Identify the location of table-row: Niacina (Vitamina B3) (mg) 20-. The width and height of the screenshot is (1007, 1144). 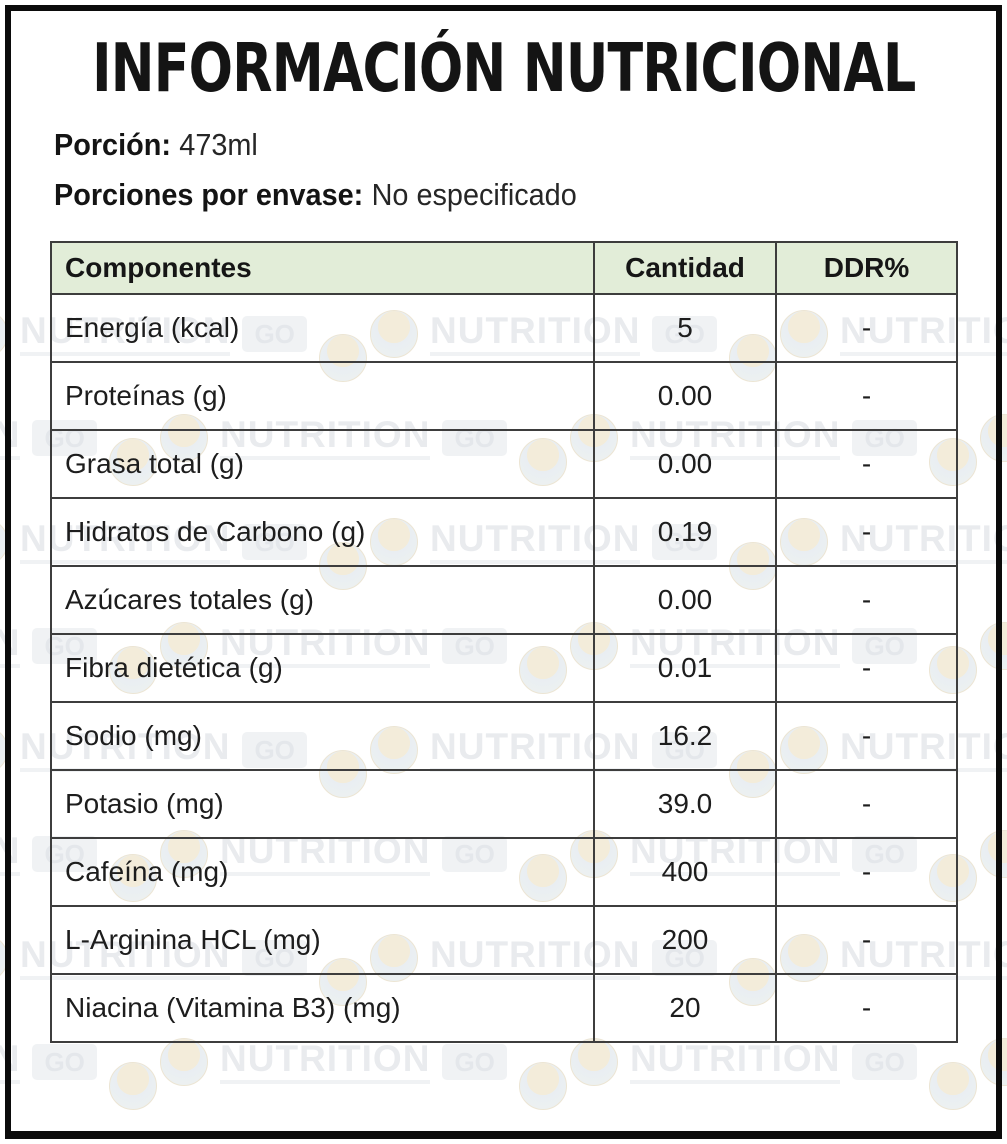
(504, 1008).